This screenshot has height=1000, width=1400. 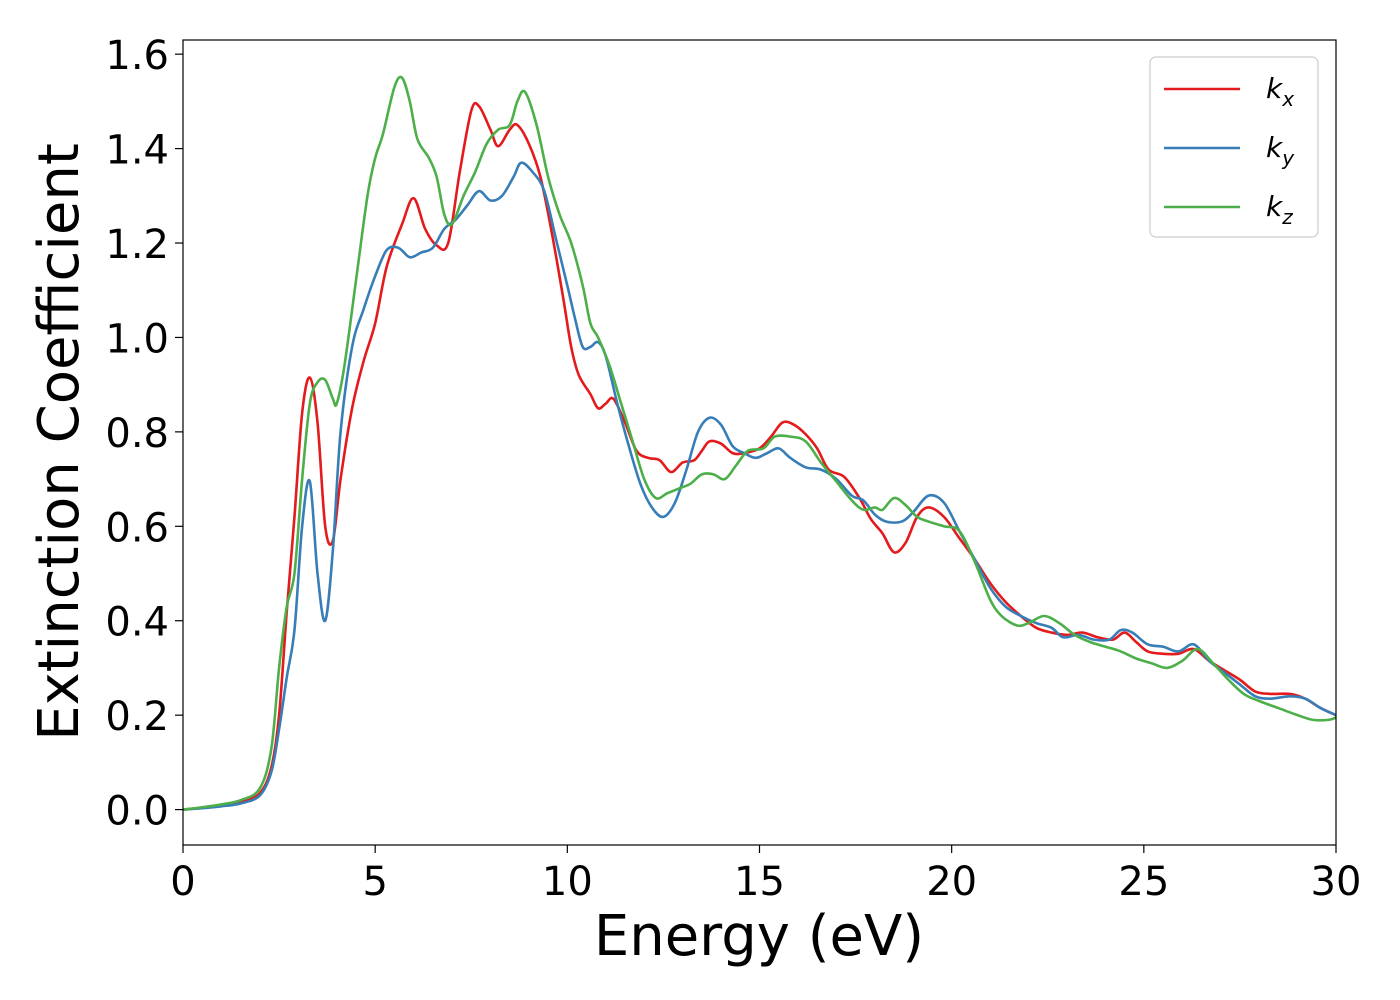 I want to click on y-axis: 0.0 0.2 0.4 0.6 0.8 1.0 1.2 1.4 1.6, so click(x=144, y=434).